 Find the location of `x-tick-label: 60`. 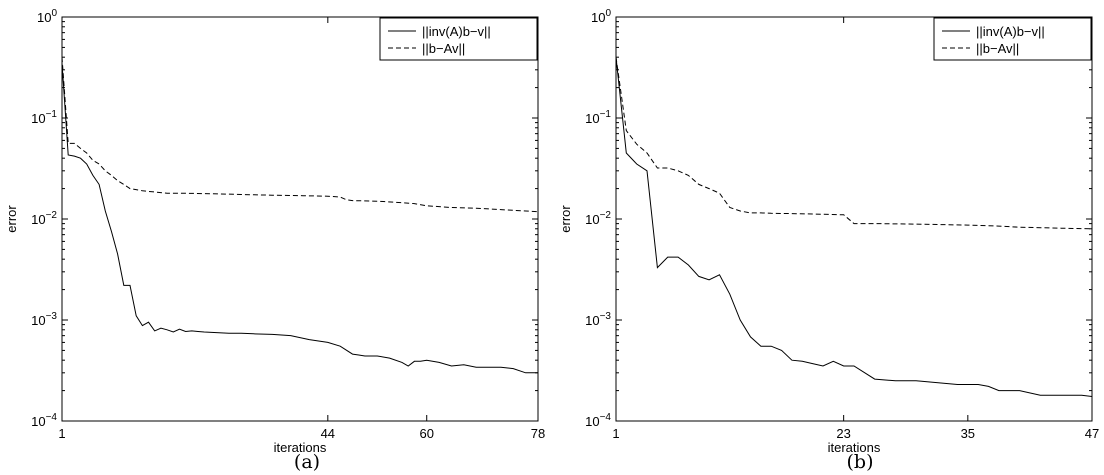

x-tick-label: 60 is located at coordinates (426, 433).